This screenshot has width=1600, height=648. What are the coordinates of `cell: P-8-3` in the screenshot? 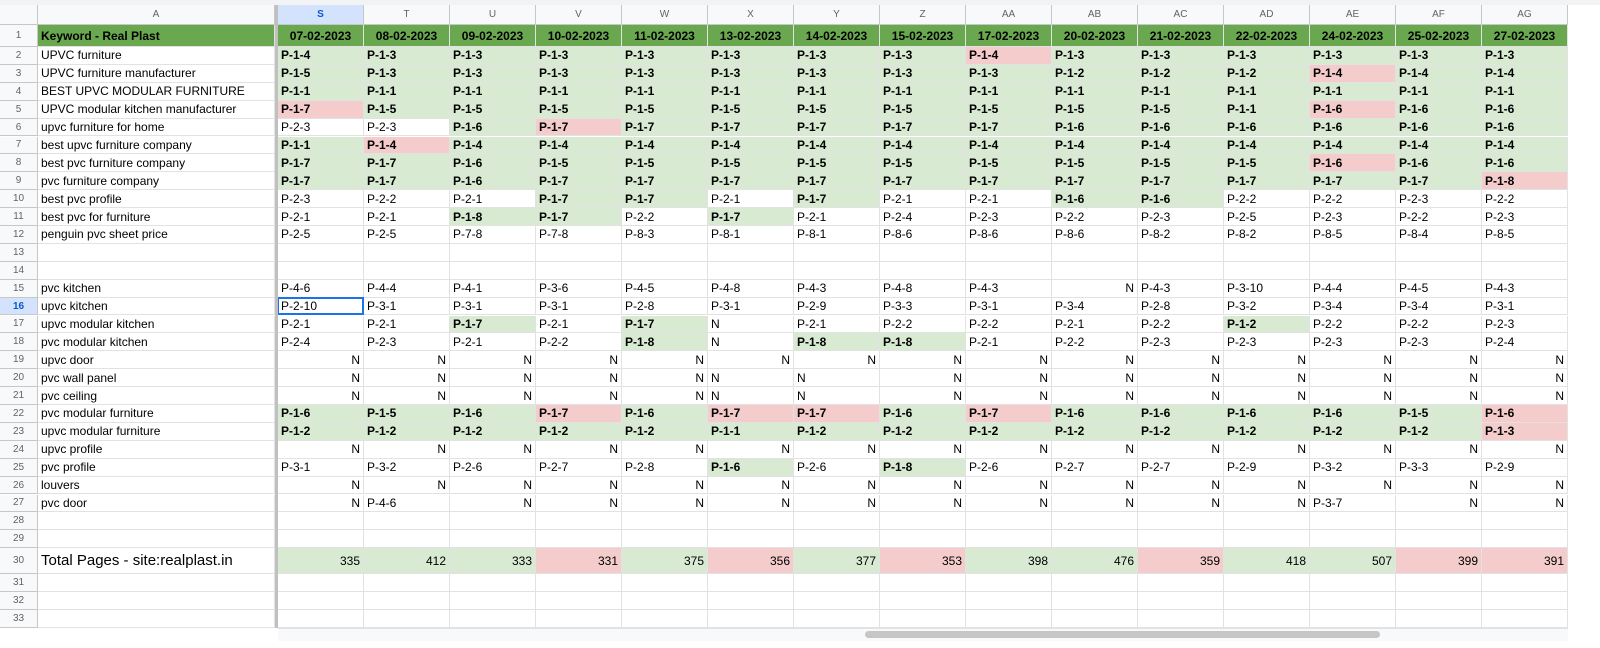 It's located at (665, 235).